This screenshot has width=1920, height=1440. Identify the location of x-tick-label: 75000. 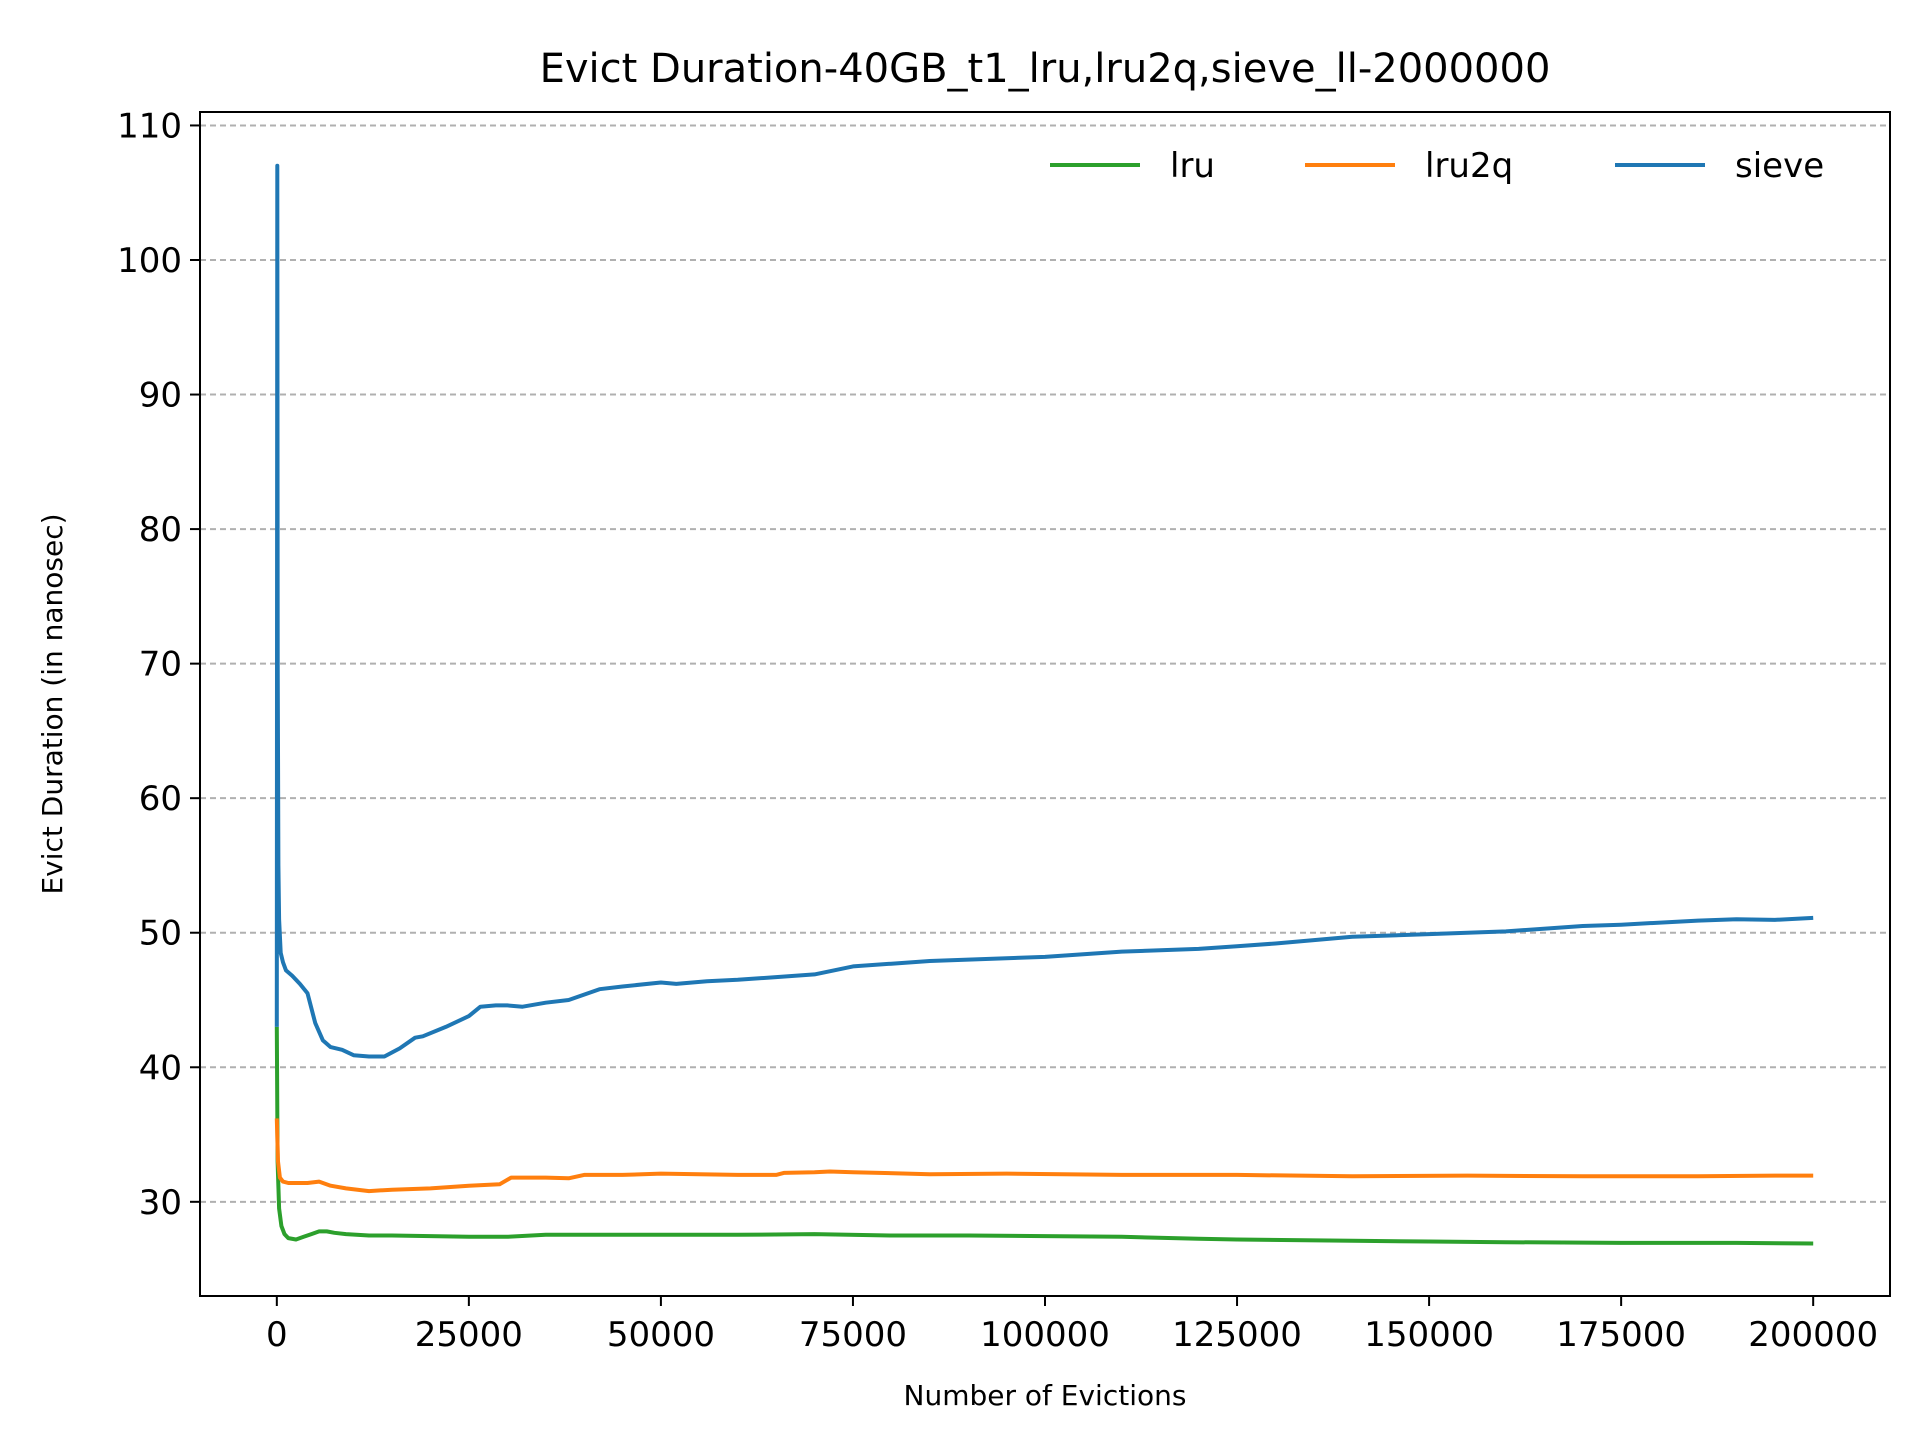
(853, 1335).